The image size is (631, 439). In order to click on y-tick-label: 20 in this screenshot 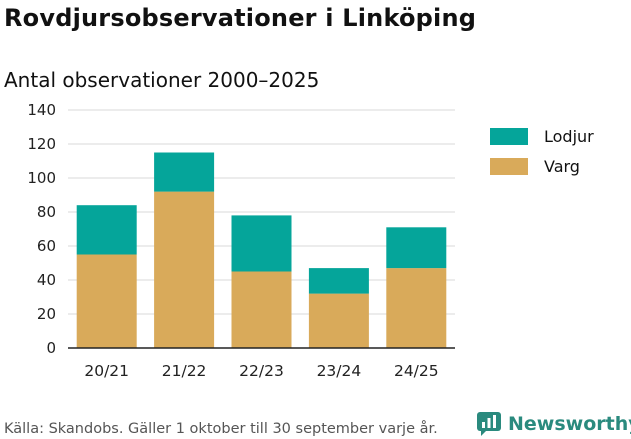, I will do `click(46, 314)`.